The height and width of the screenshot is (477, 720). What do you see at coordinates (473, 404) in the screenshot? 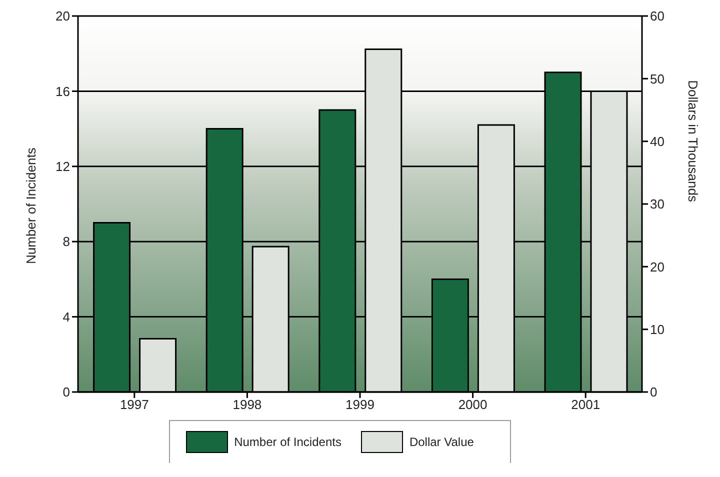
I see `x-tick-label: 2000` at bounding box center [473, 404].